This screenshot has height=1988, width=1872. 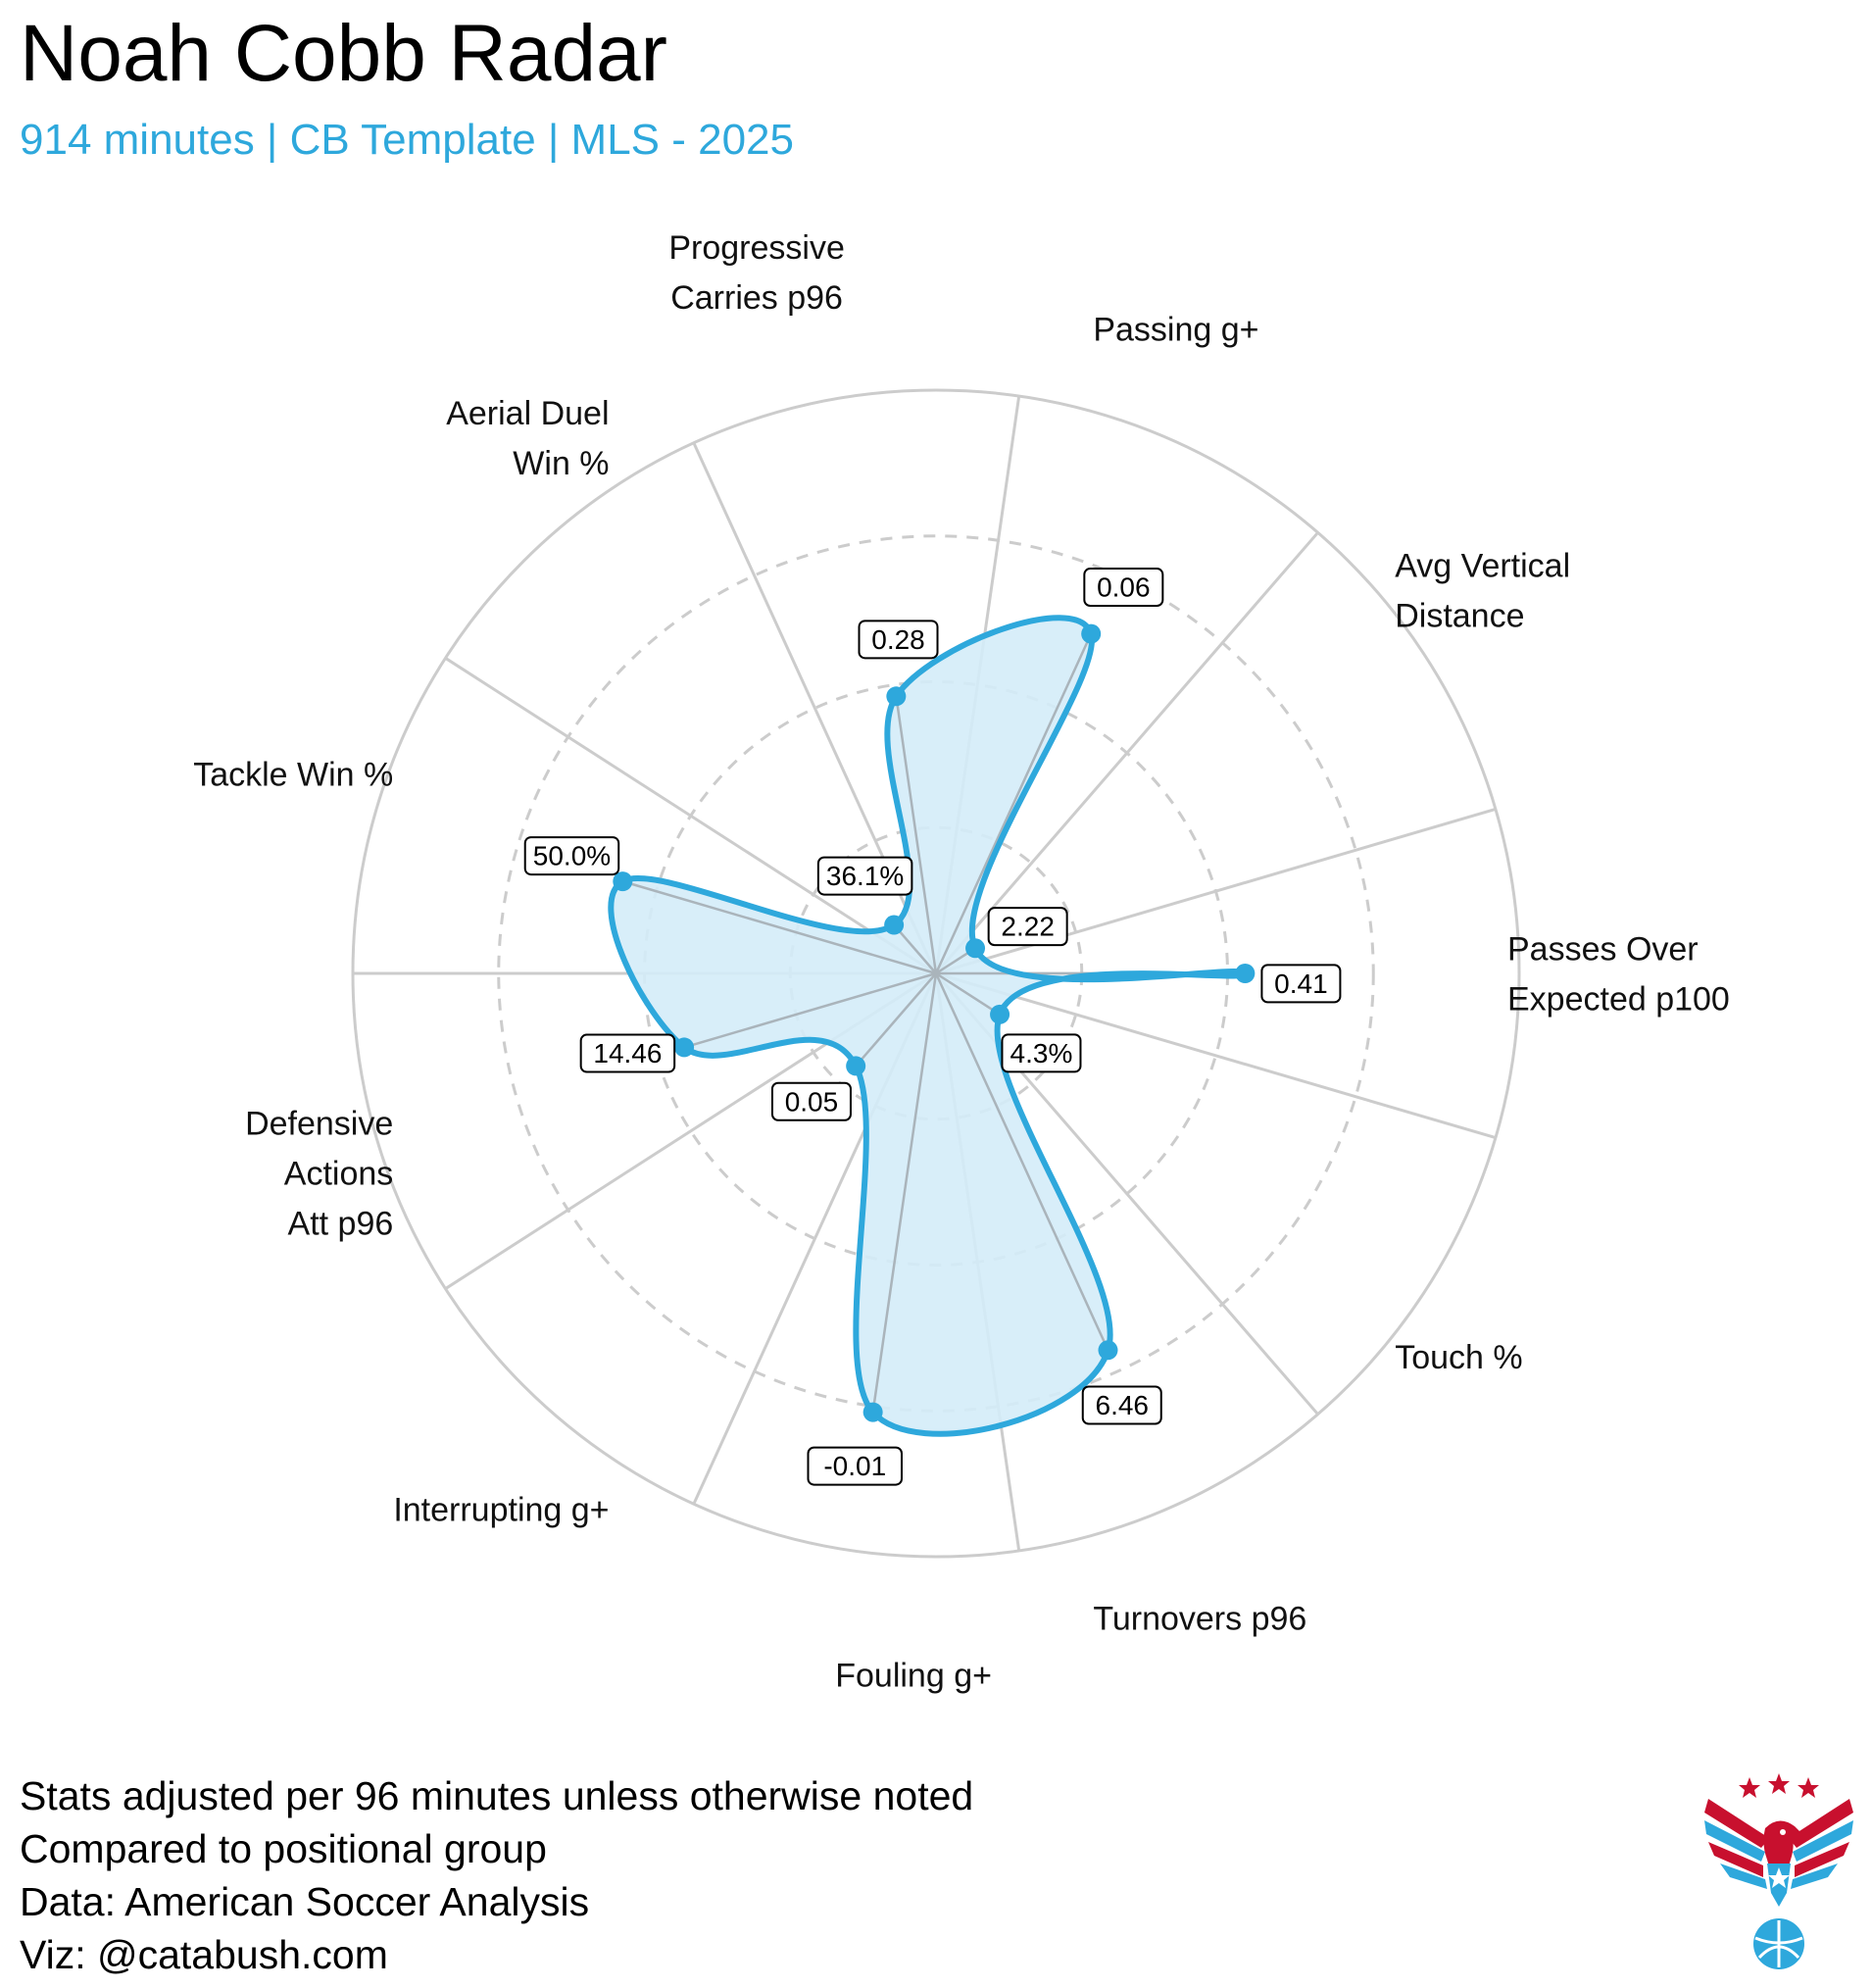 I want to click on axis-label-line: Turnovers p96, so click(x=1199, y=1619).